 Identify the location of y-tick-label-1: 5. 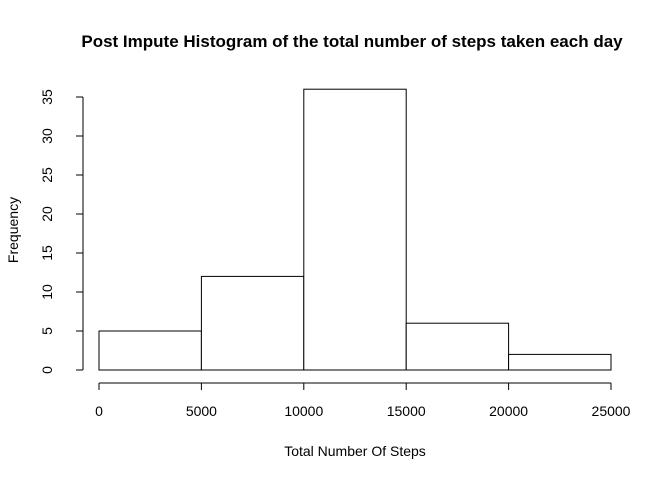
(47, 331).